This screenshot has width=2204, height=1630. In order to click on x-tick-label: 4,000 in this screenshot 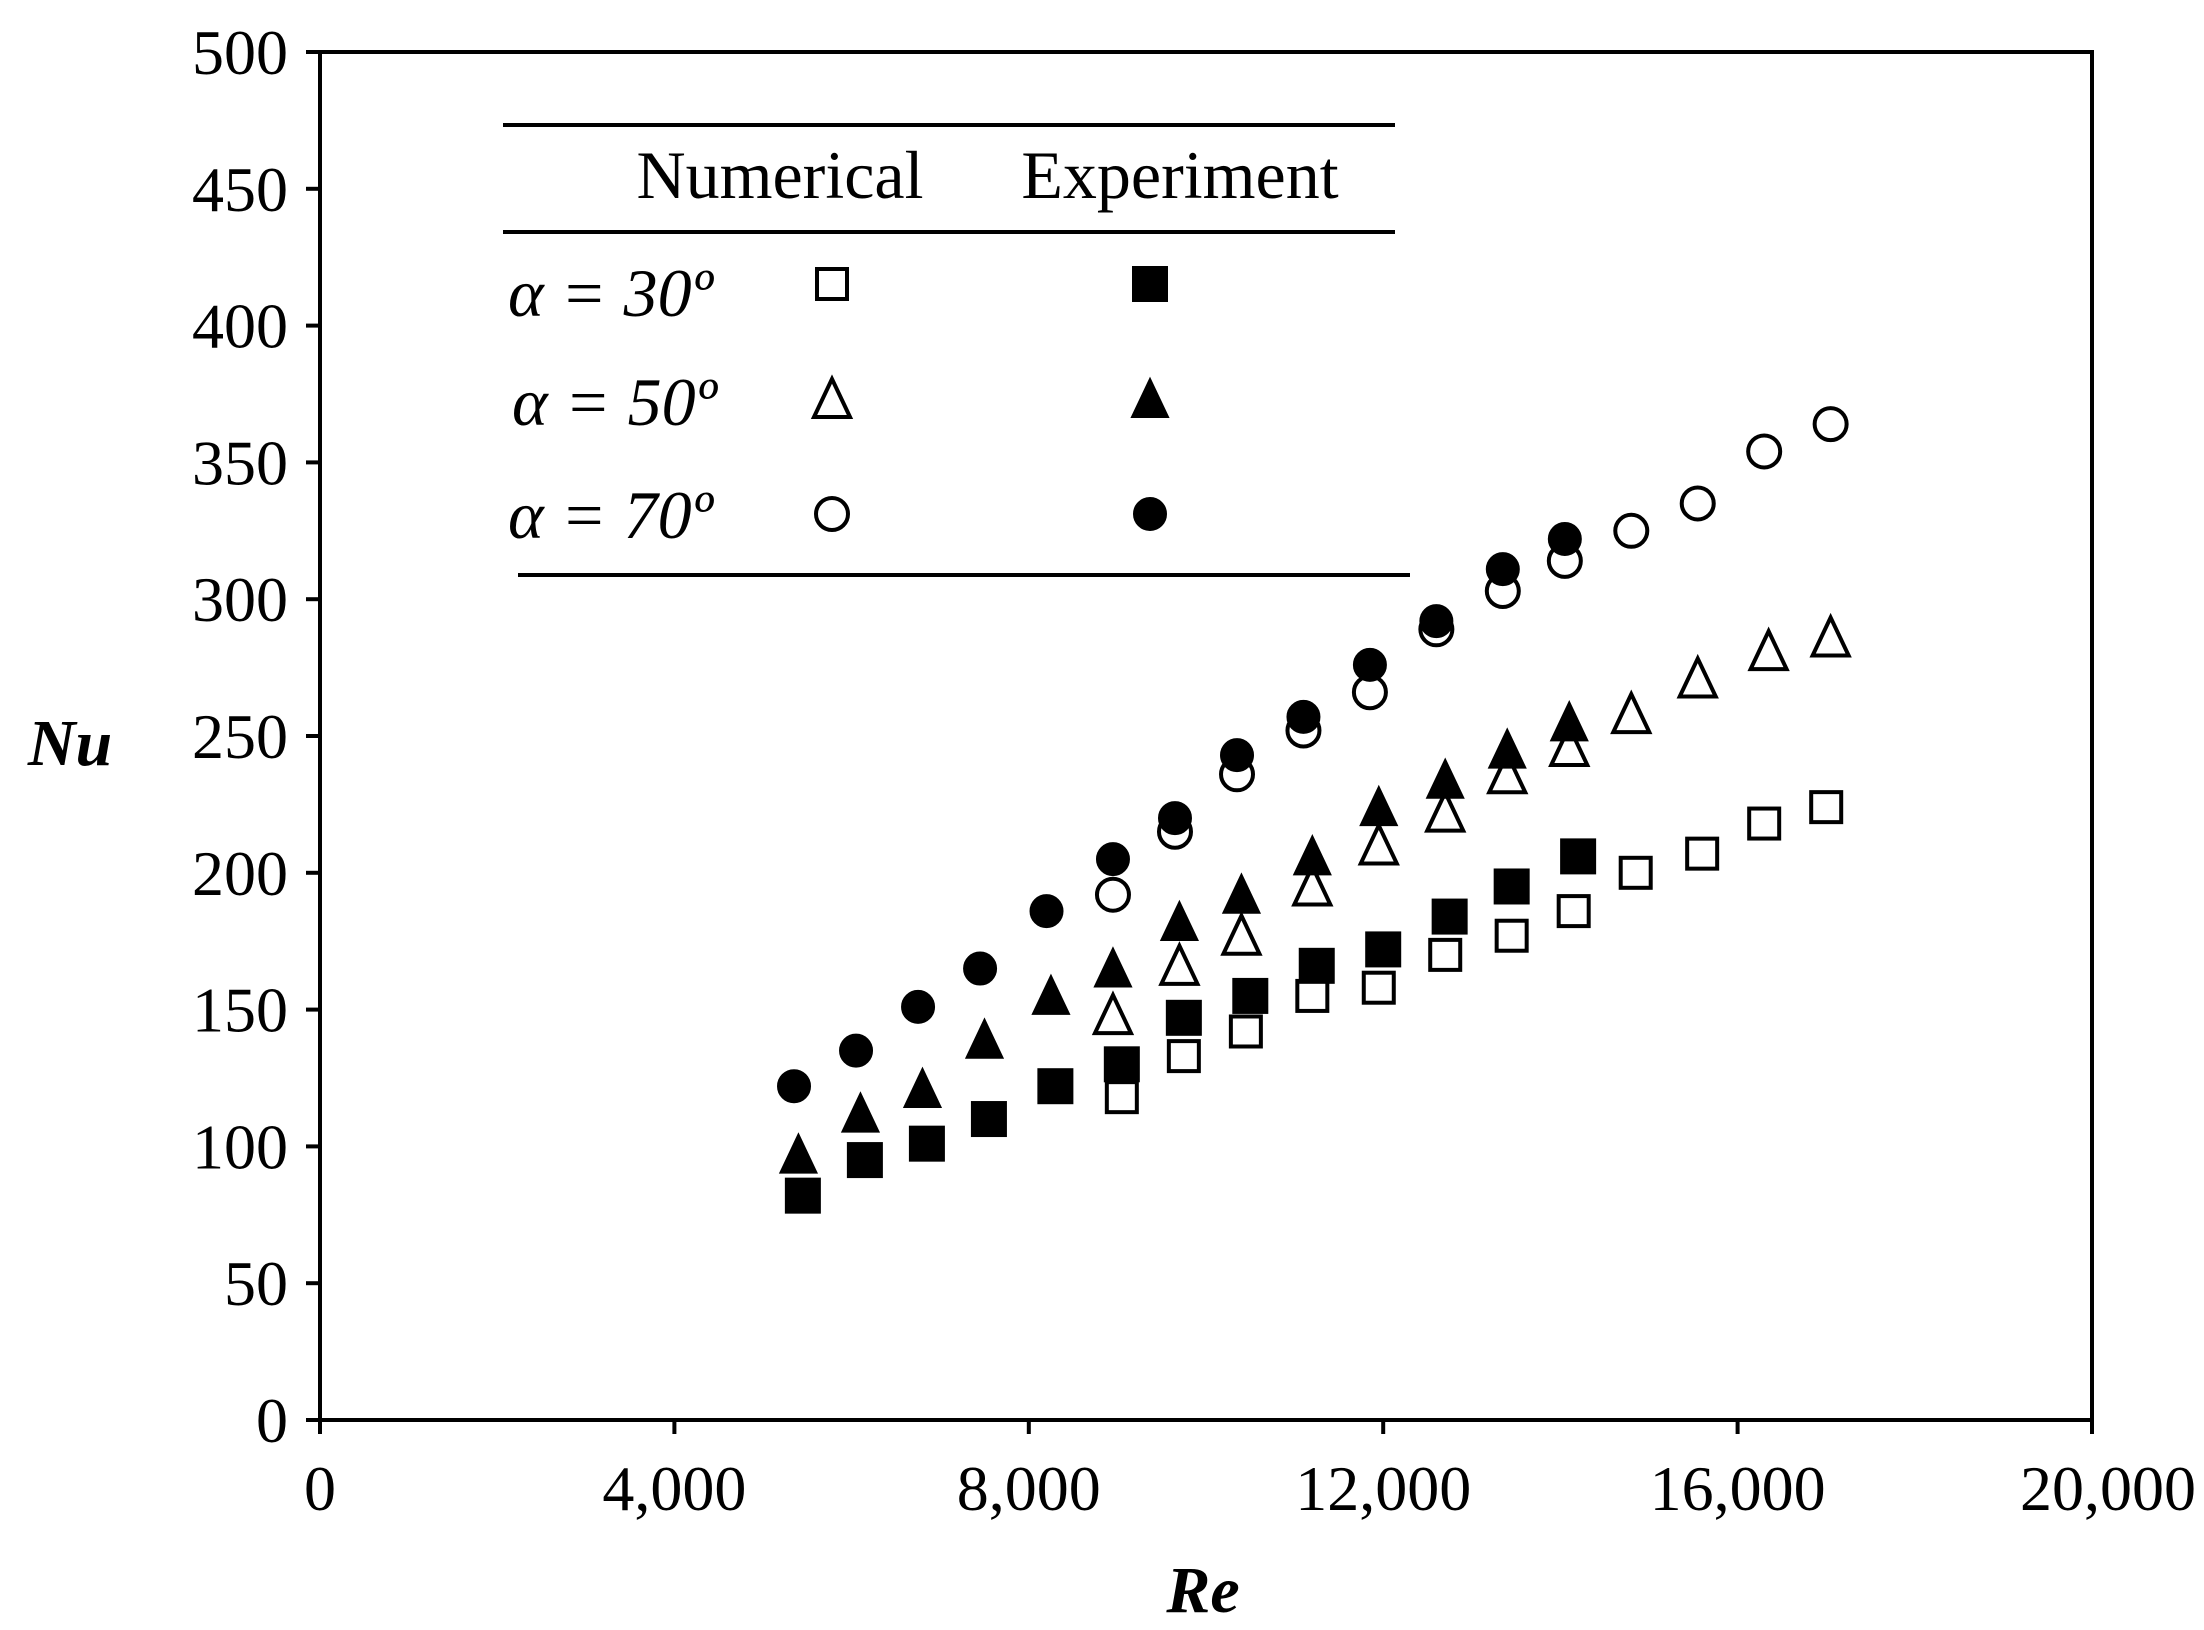, I will do `click(674, 1488)`.